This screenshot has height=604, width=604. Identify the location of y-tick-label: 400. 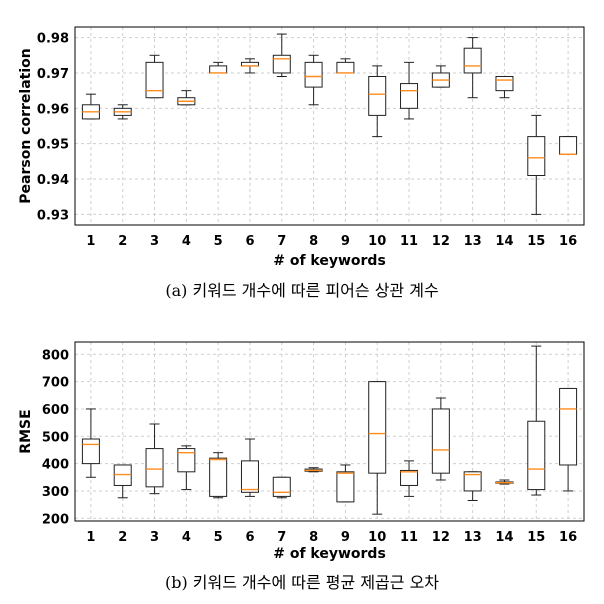
(55, 465).